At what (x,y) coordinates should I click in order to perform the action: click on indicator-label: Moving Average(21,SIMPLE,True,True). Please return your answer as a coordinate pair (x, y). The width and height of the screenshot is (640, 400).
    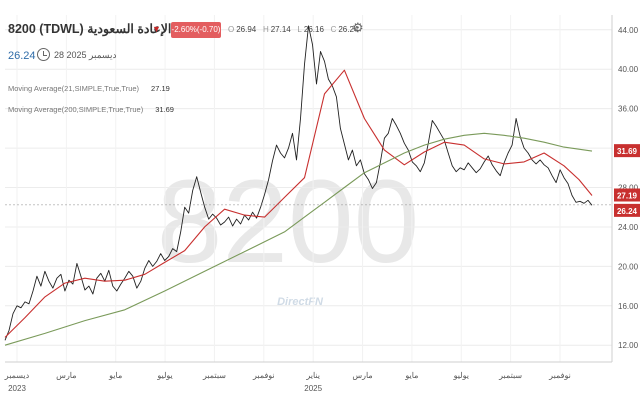
    Looking at the image, I should click on (74, 88).